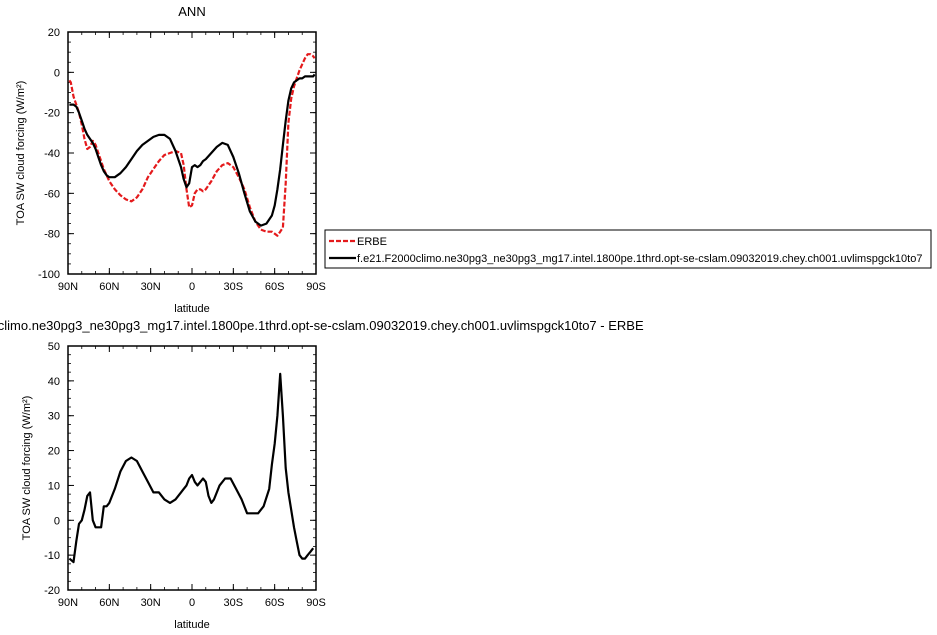  What do you see at coordinates (54, 382) in the screenshot?
I see `y-tick-label: 40` at bounding box center [54, 382].